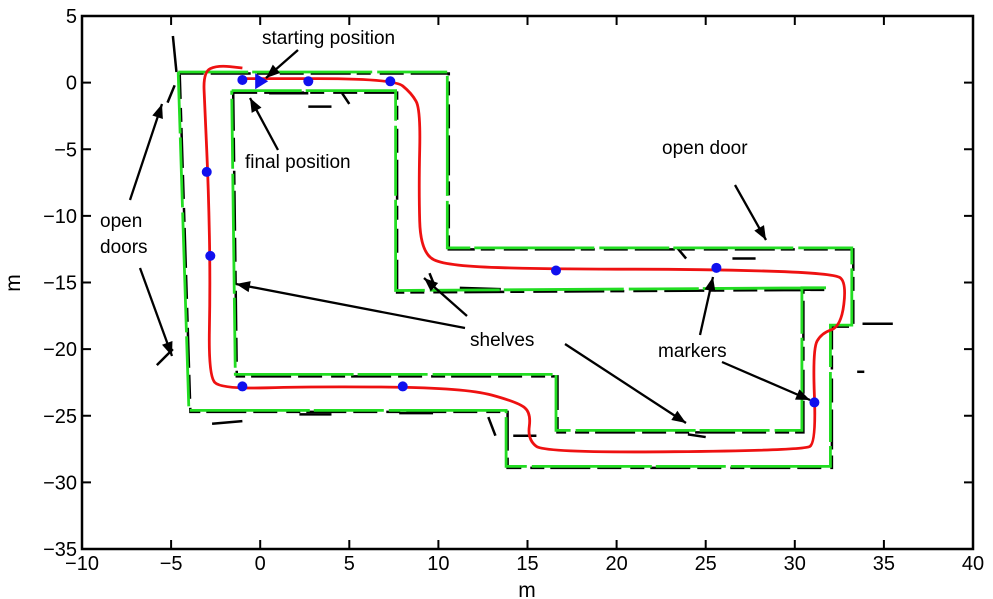  What do you see at coordinates (692, 351) in the screenshot?
I see `annotation-markers: markers` at bounding box center [692, 351].